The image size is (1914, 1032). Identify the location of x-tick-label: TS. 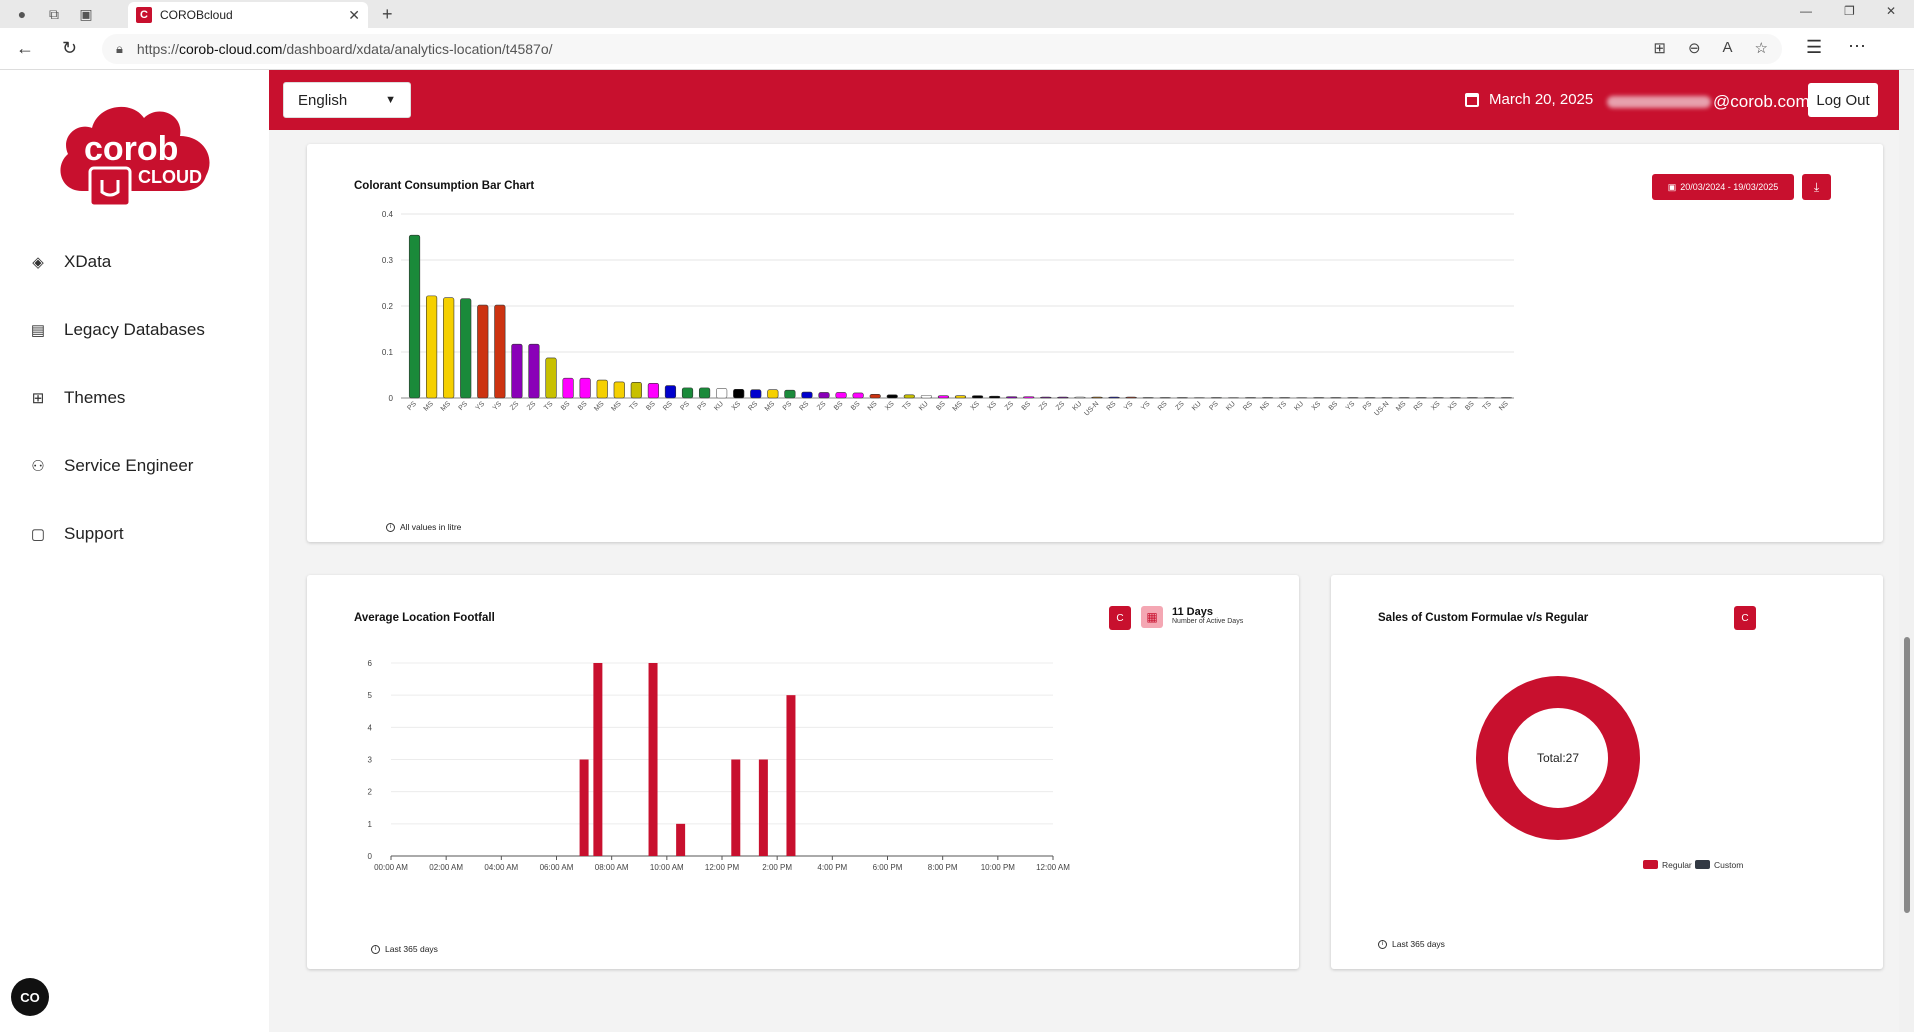
(1283, 406).